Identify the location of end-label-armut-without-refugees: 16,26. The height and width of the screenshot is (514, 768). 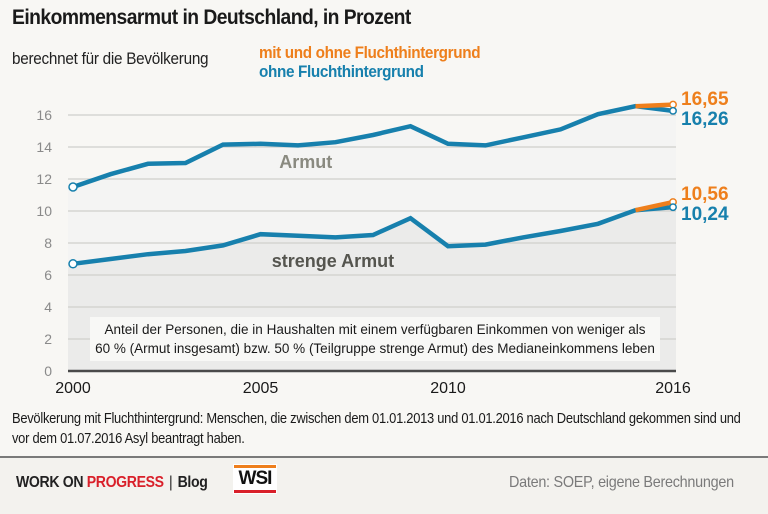
(705, 119).